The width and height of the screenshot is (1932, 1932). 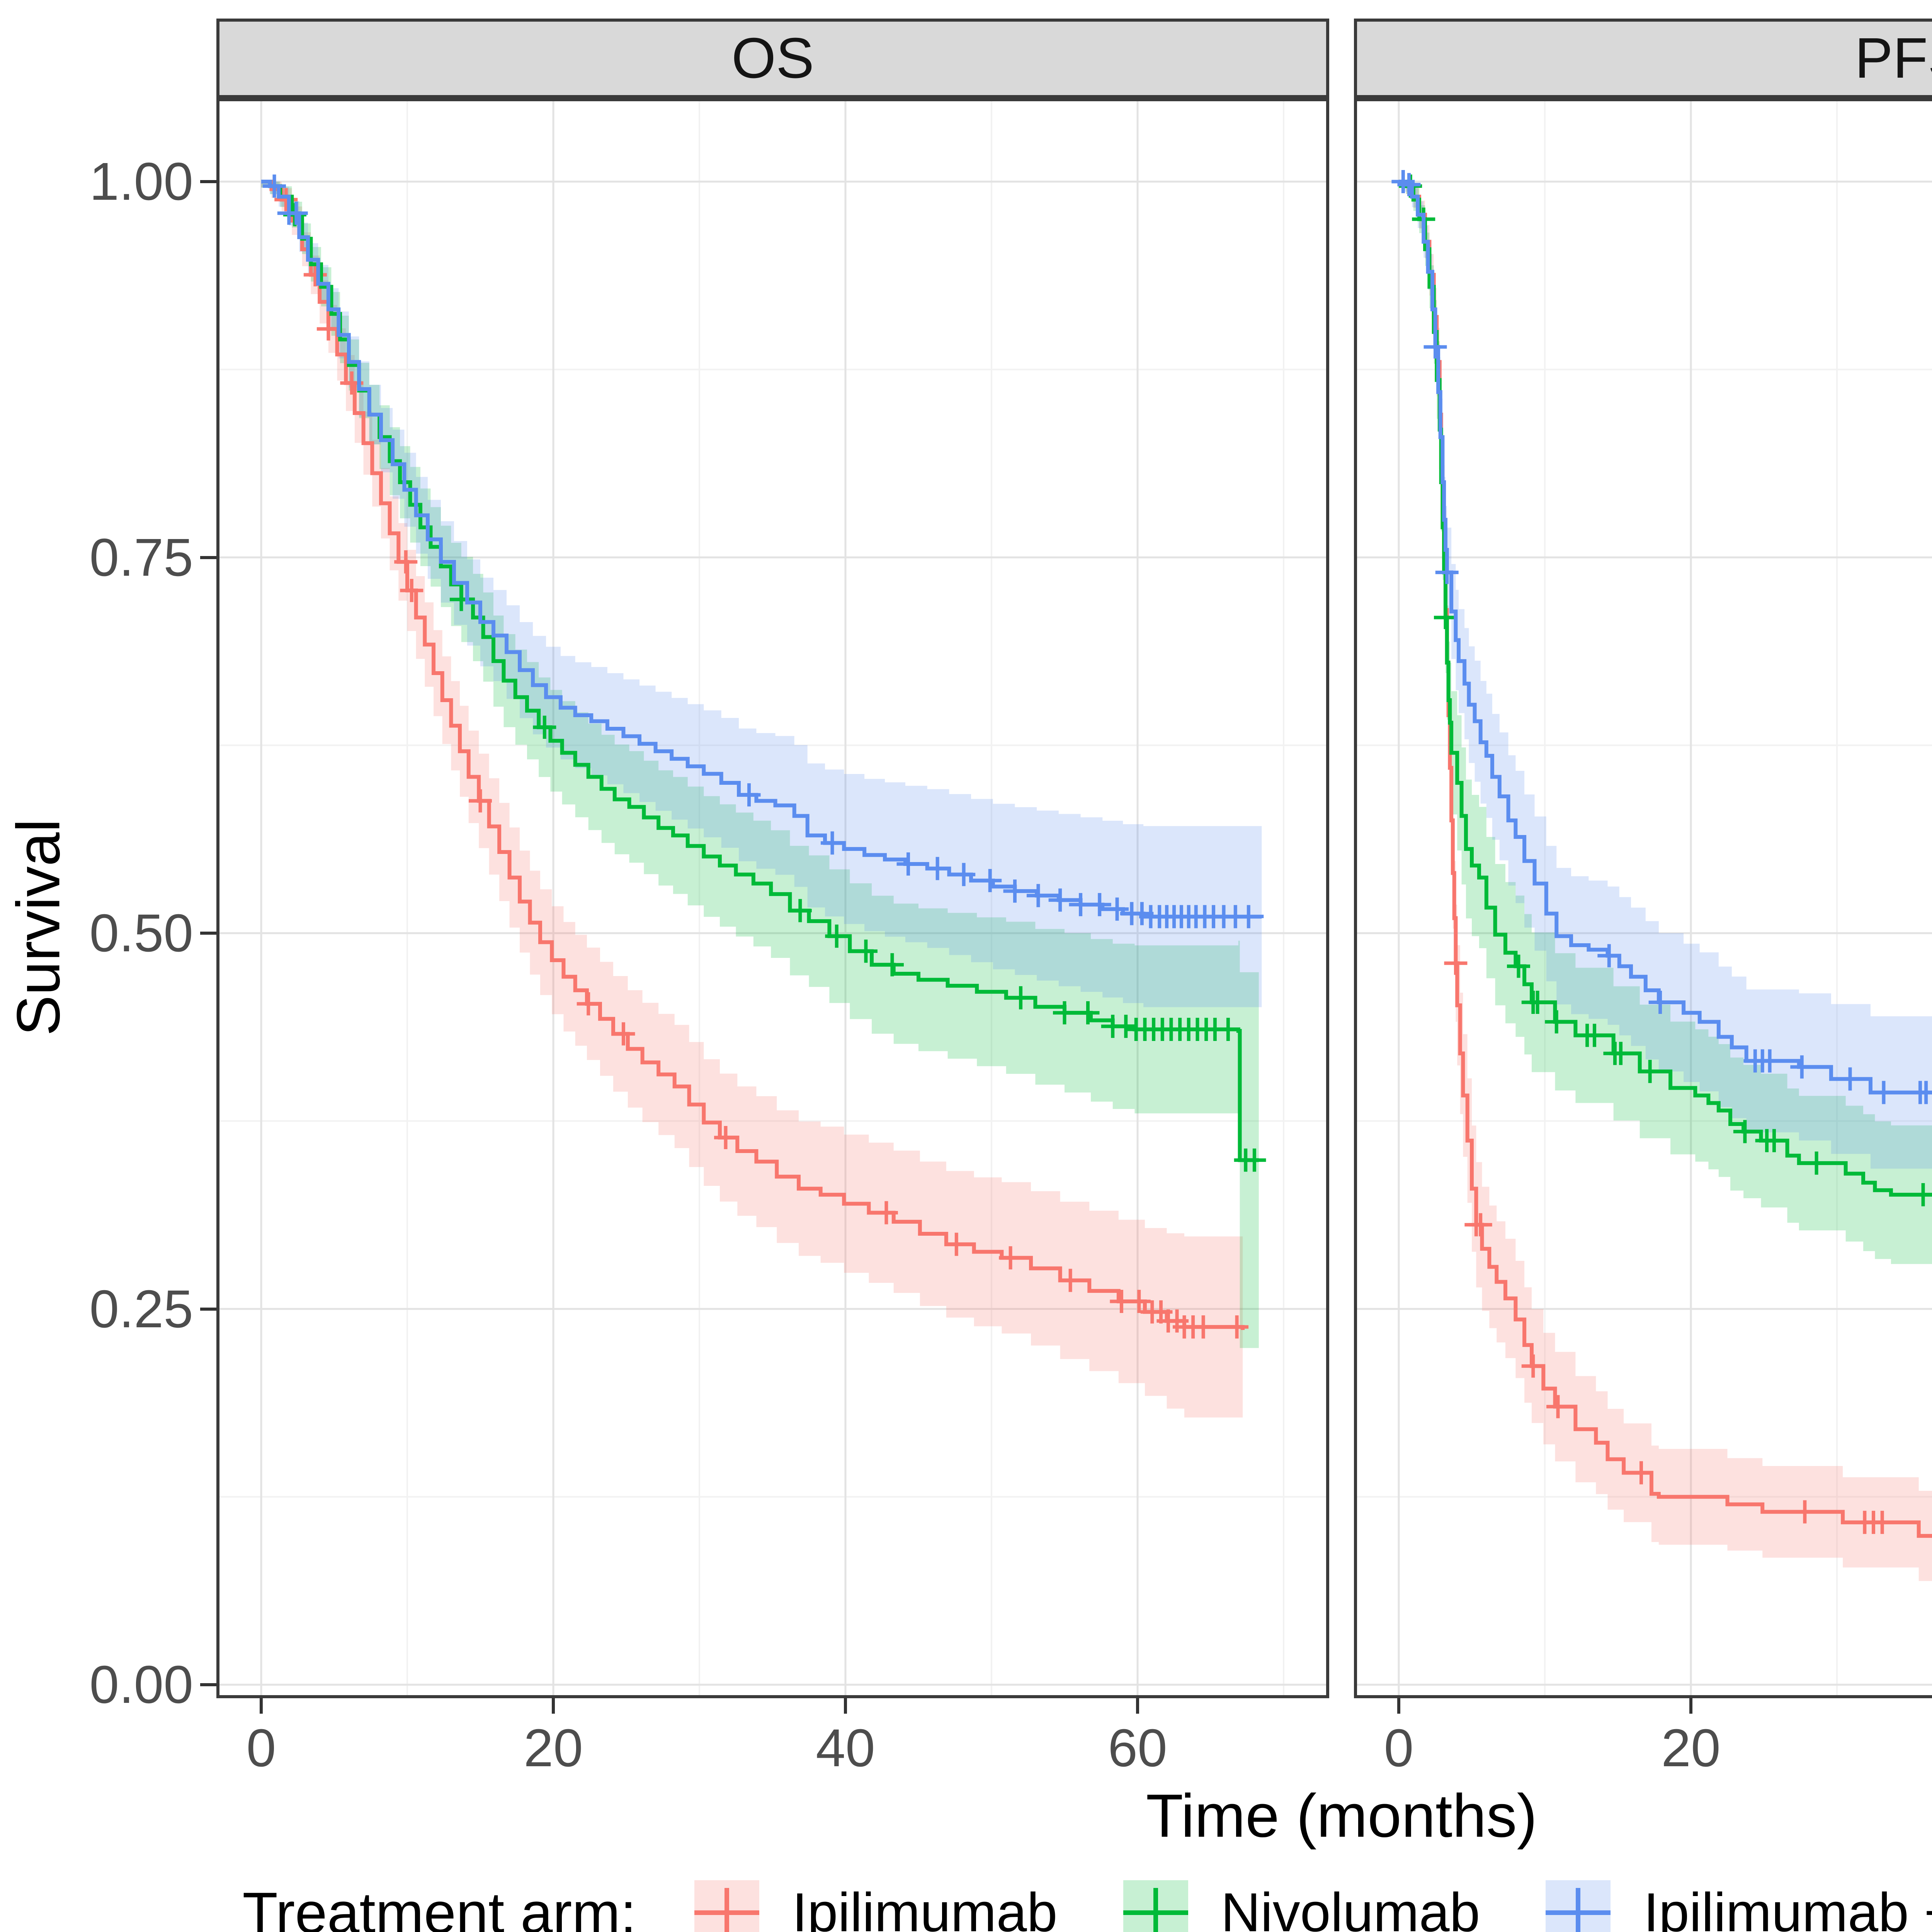 I want to click on survival-curve, so click(x=1666, y=638).